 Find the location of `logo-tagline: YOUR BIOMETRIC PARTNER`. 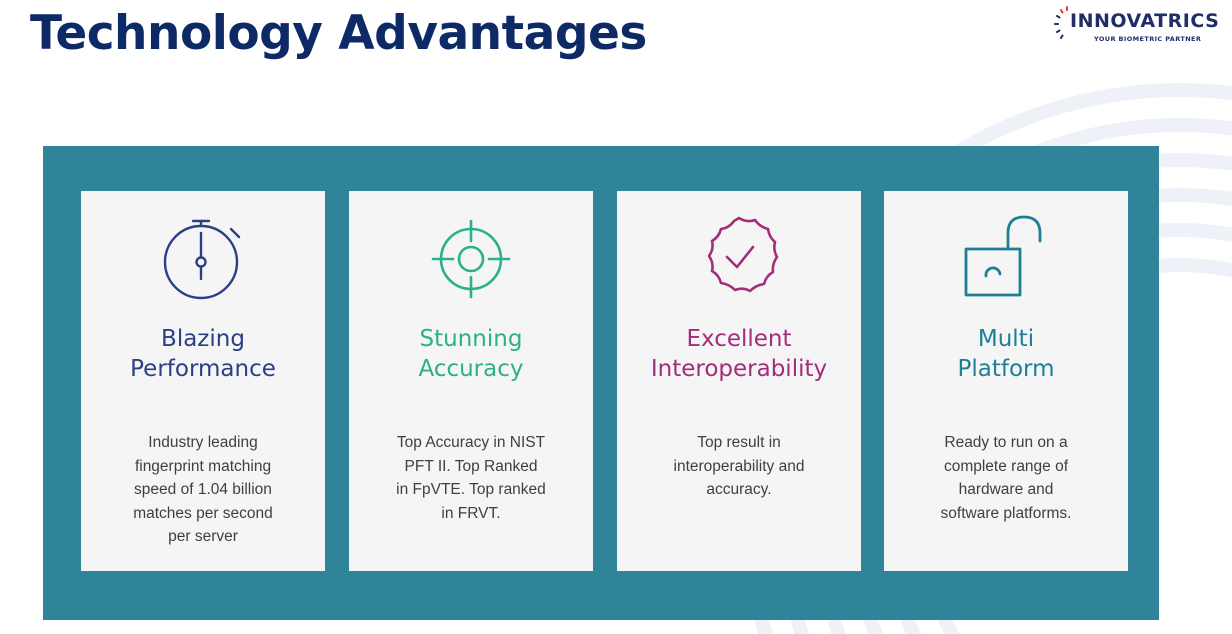

logo-tagline: YOUR BIOMETRIC PARTNER is located at coordinates (1148, 39).